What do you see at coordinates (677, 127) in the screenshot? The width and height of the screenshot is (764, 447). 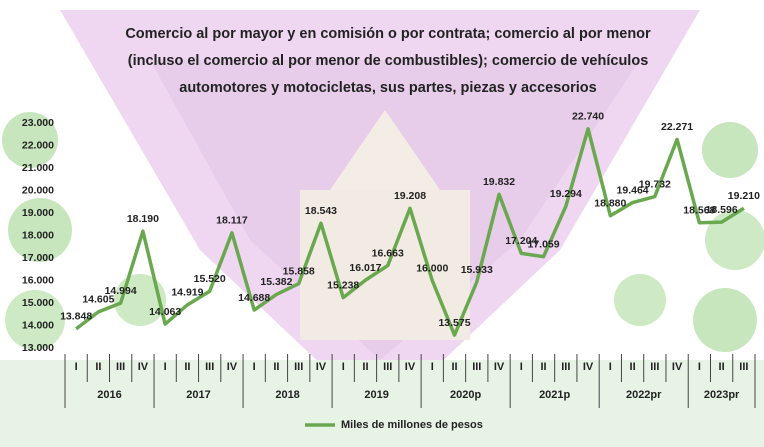 I see `data-label: 22.271` at bounding box center [677, 127].